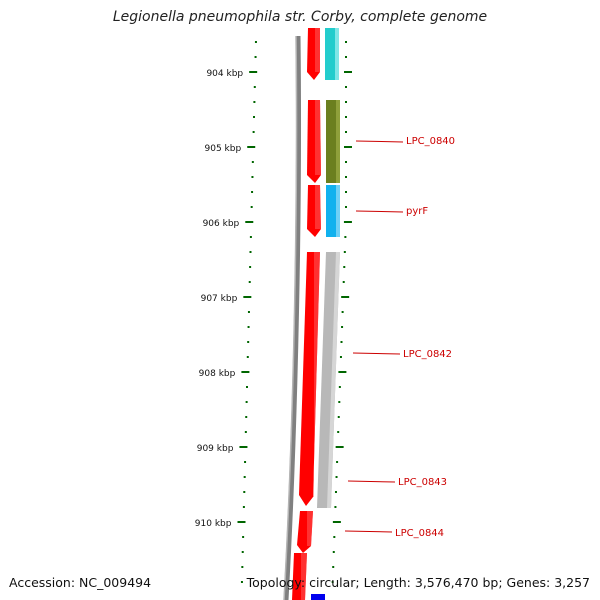 This screenshot has height=600, width=600. I want to click on feature-label-lpc_0840: LPC_0840, so click(430, 141).